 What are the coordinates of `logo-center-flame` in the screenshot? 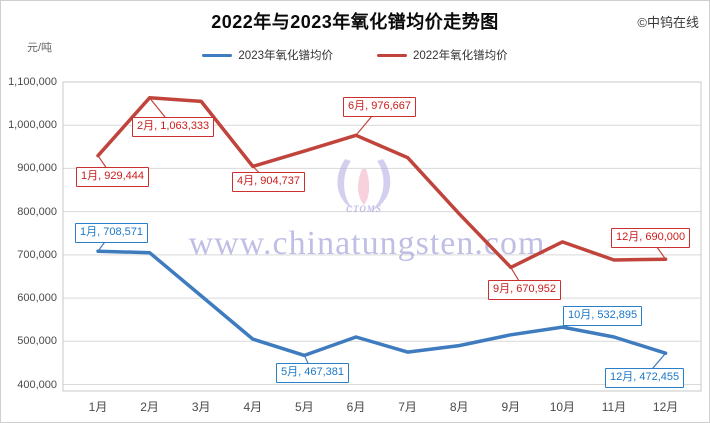 It's located at (364, 187).